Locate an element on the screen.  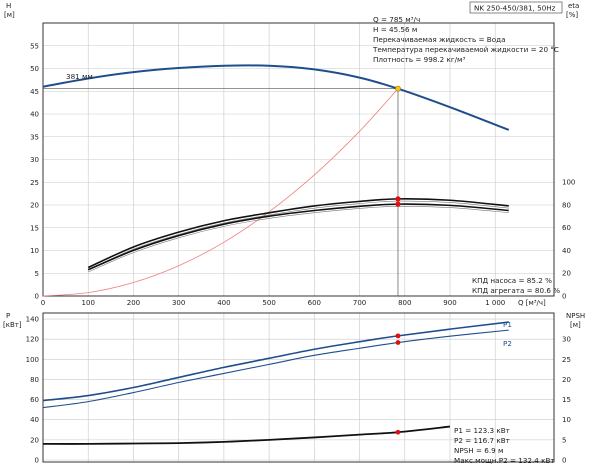
curve-head is located at coordinates (276, 97).